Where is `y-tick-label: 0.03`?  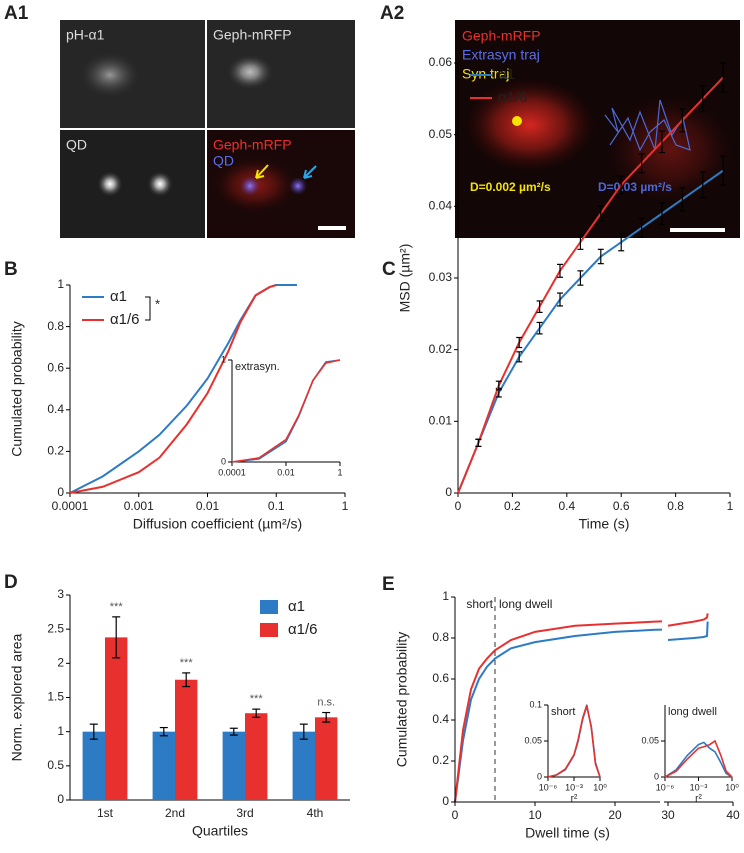
y-tick-label: 0.03 is located at coordinates (441, 277).